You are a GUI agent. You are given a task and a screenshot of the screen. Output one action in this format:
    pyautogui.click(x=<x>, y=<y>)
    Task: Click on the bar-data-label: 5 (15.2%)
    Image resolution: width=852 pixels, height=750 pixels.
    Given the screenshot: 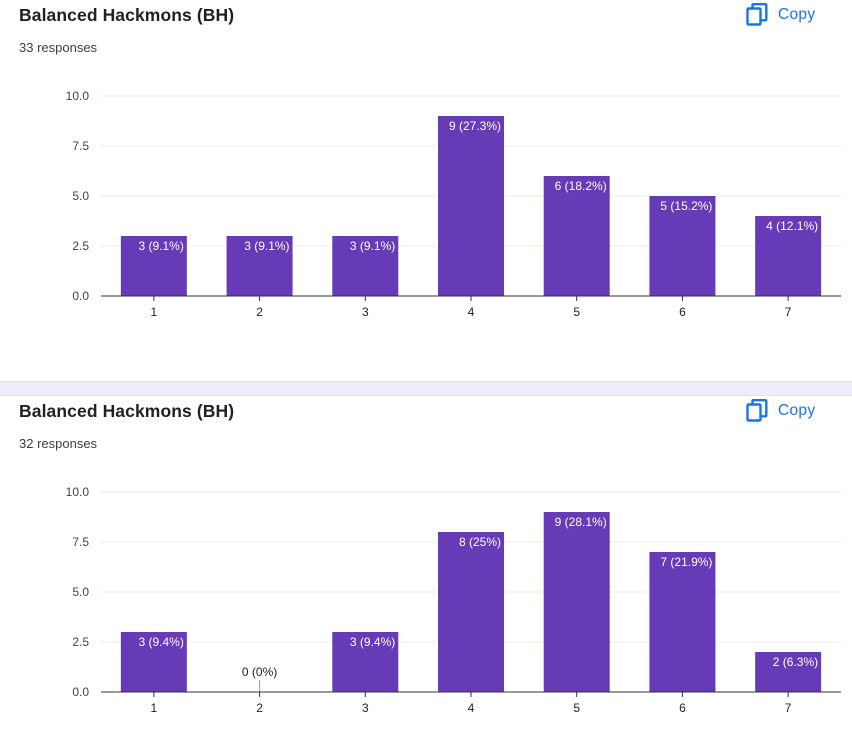 What is the action you would take?
    pyautogui.click(x=686, y=206)
    